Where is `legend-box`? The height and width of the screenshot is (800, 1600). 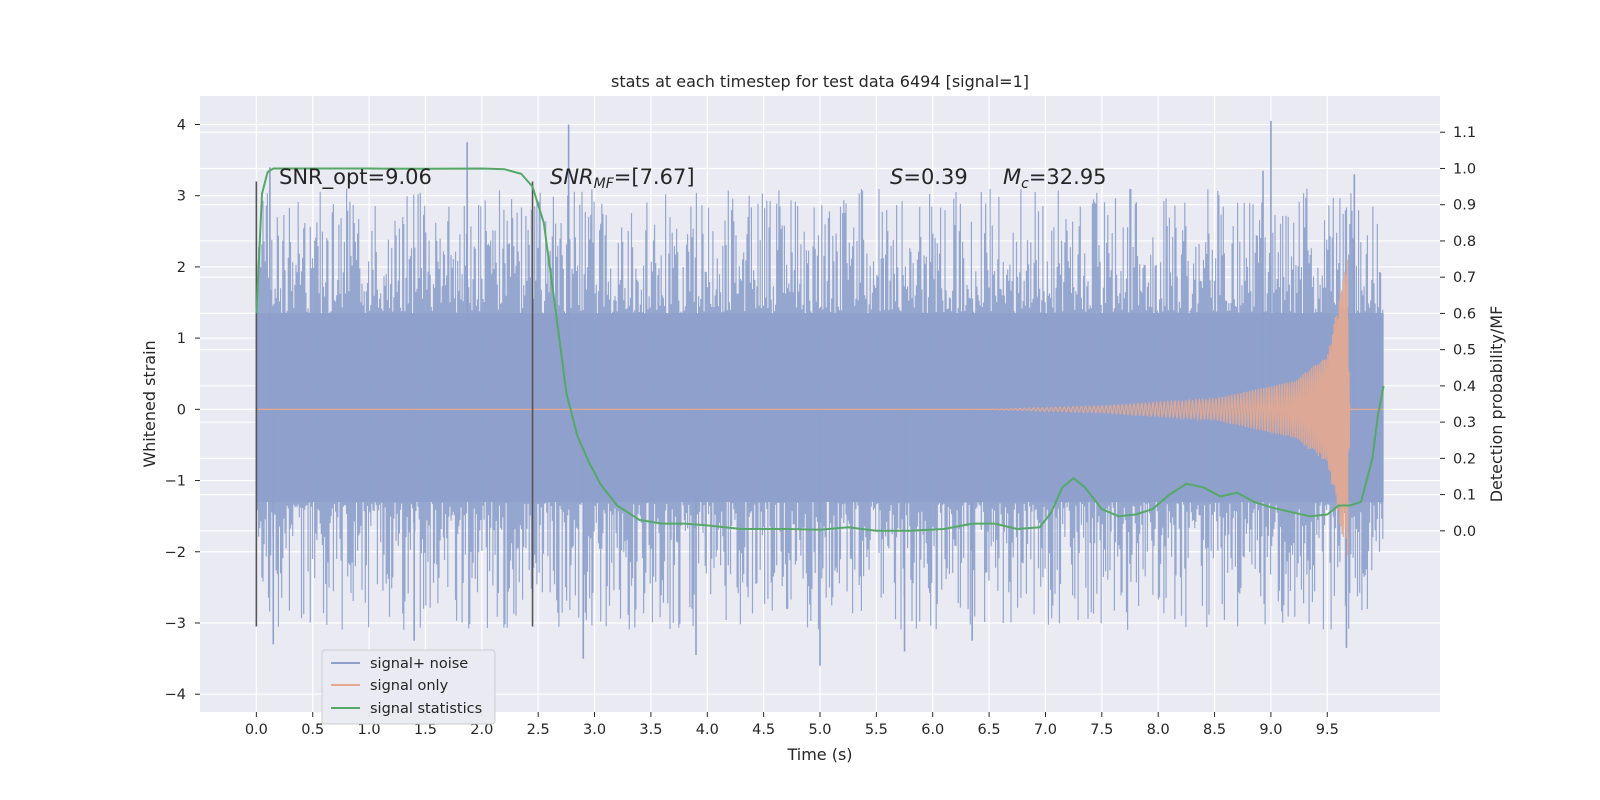
legend-box is located at coordinates (408, 687).